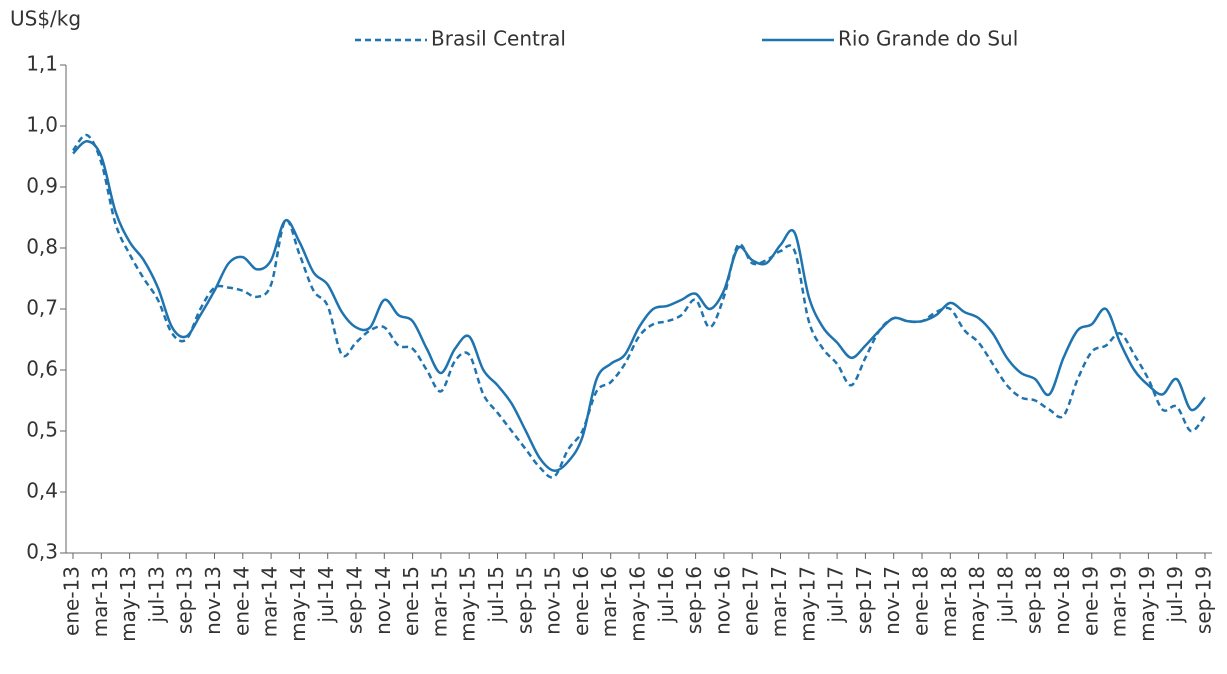 This screenshot has height=674, width=1227. Describe the element at coordinates (666, 594) in the screenshot. I see `x-tick-label: jul-16` at that location.